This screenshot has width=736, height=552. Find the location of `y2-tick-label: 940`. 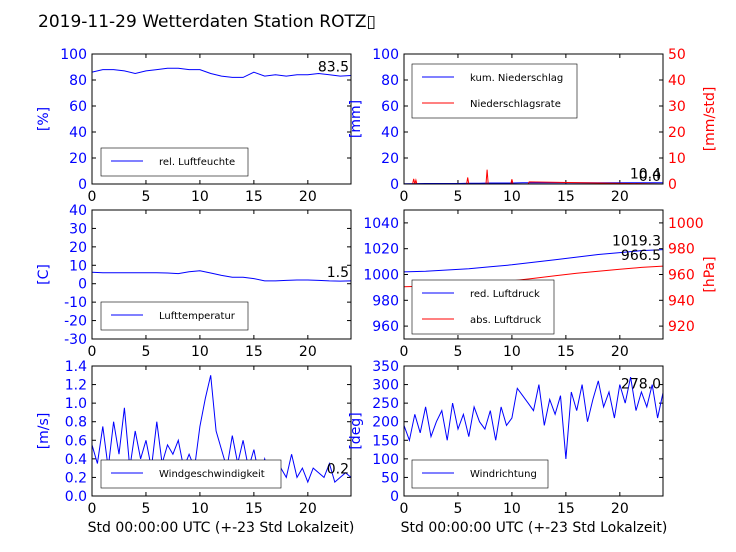

y2-tick-label: 940 is located at coordinates (681, 301).